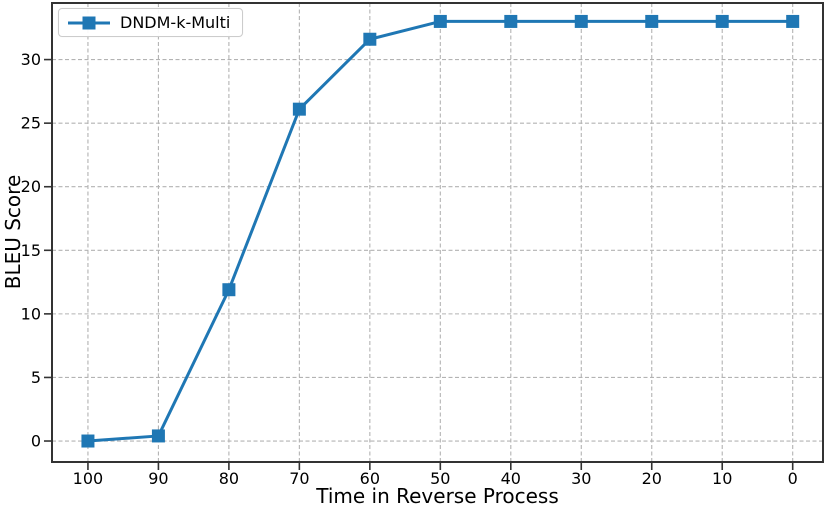  Describe the element at coordinates (31, 313) in the screenshot. I see `y-tick-label: 10` at that location.